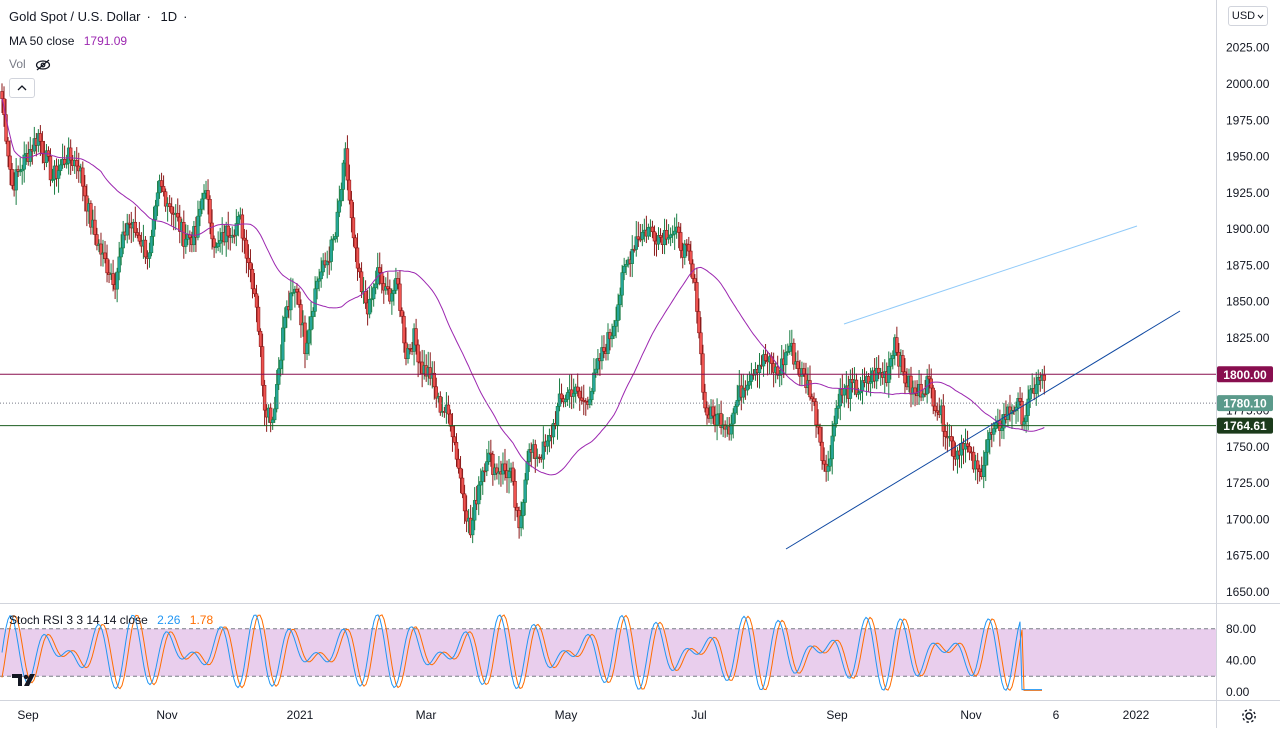 This screenshot has height=733, width=1280. Describe the element at coordinates (970, 715) in the screenshot. I see `time-tick-label: Nov` at that location.